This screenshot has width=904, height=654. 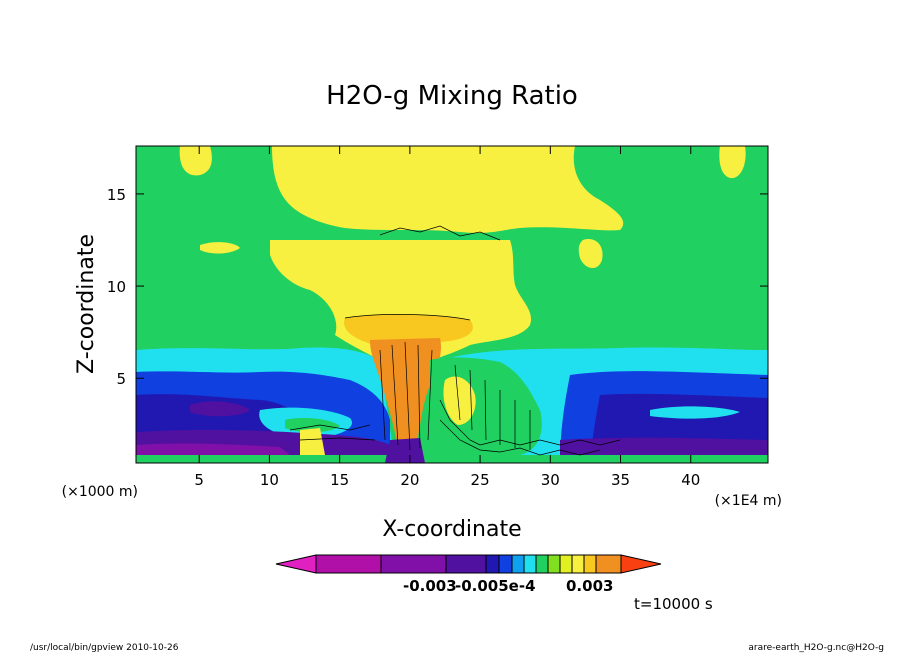 I want to click on footer-right: arare-earth_H2O-g.nc@H2O-g, so click(x=816, y=648).